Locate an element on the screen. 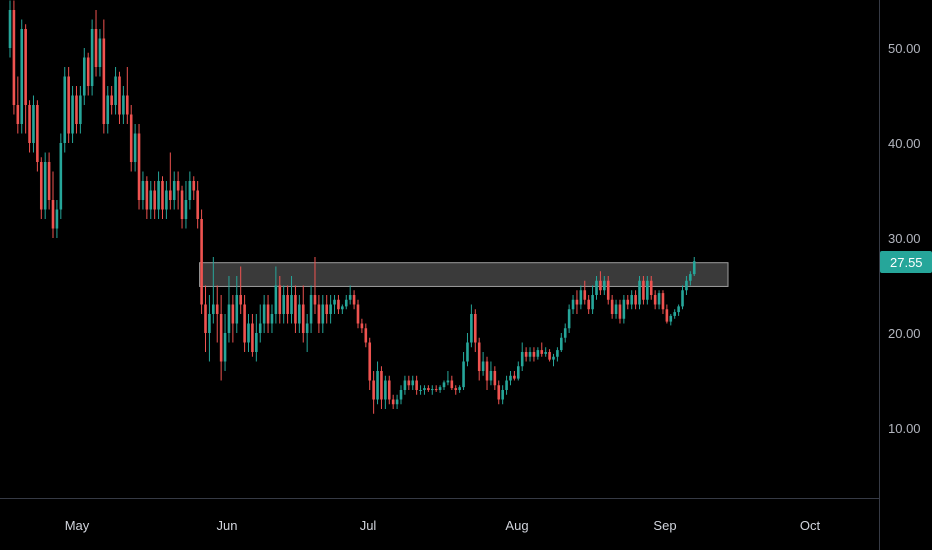 This screenshot has height=550, width=932. y-tick-label: 20.00 is located at coordinates (904, 333).